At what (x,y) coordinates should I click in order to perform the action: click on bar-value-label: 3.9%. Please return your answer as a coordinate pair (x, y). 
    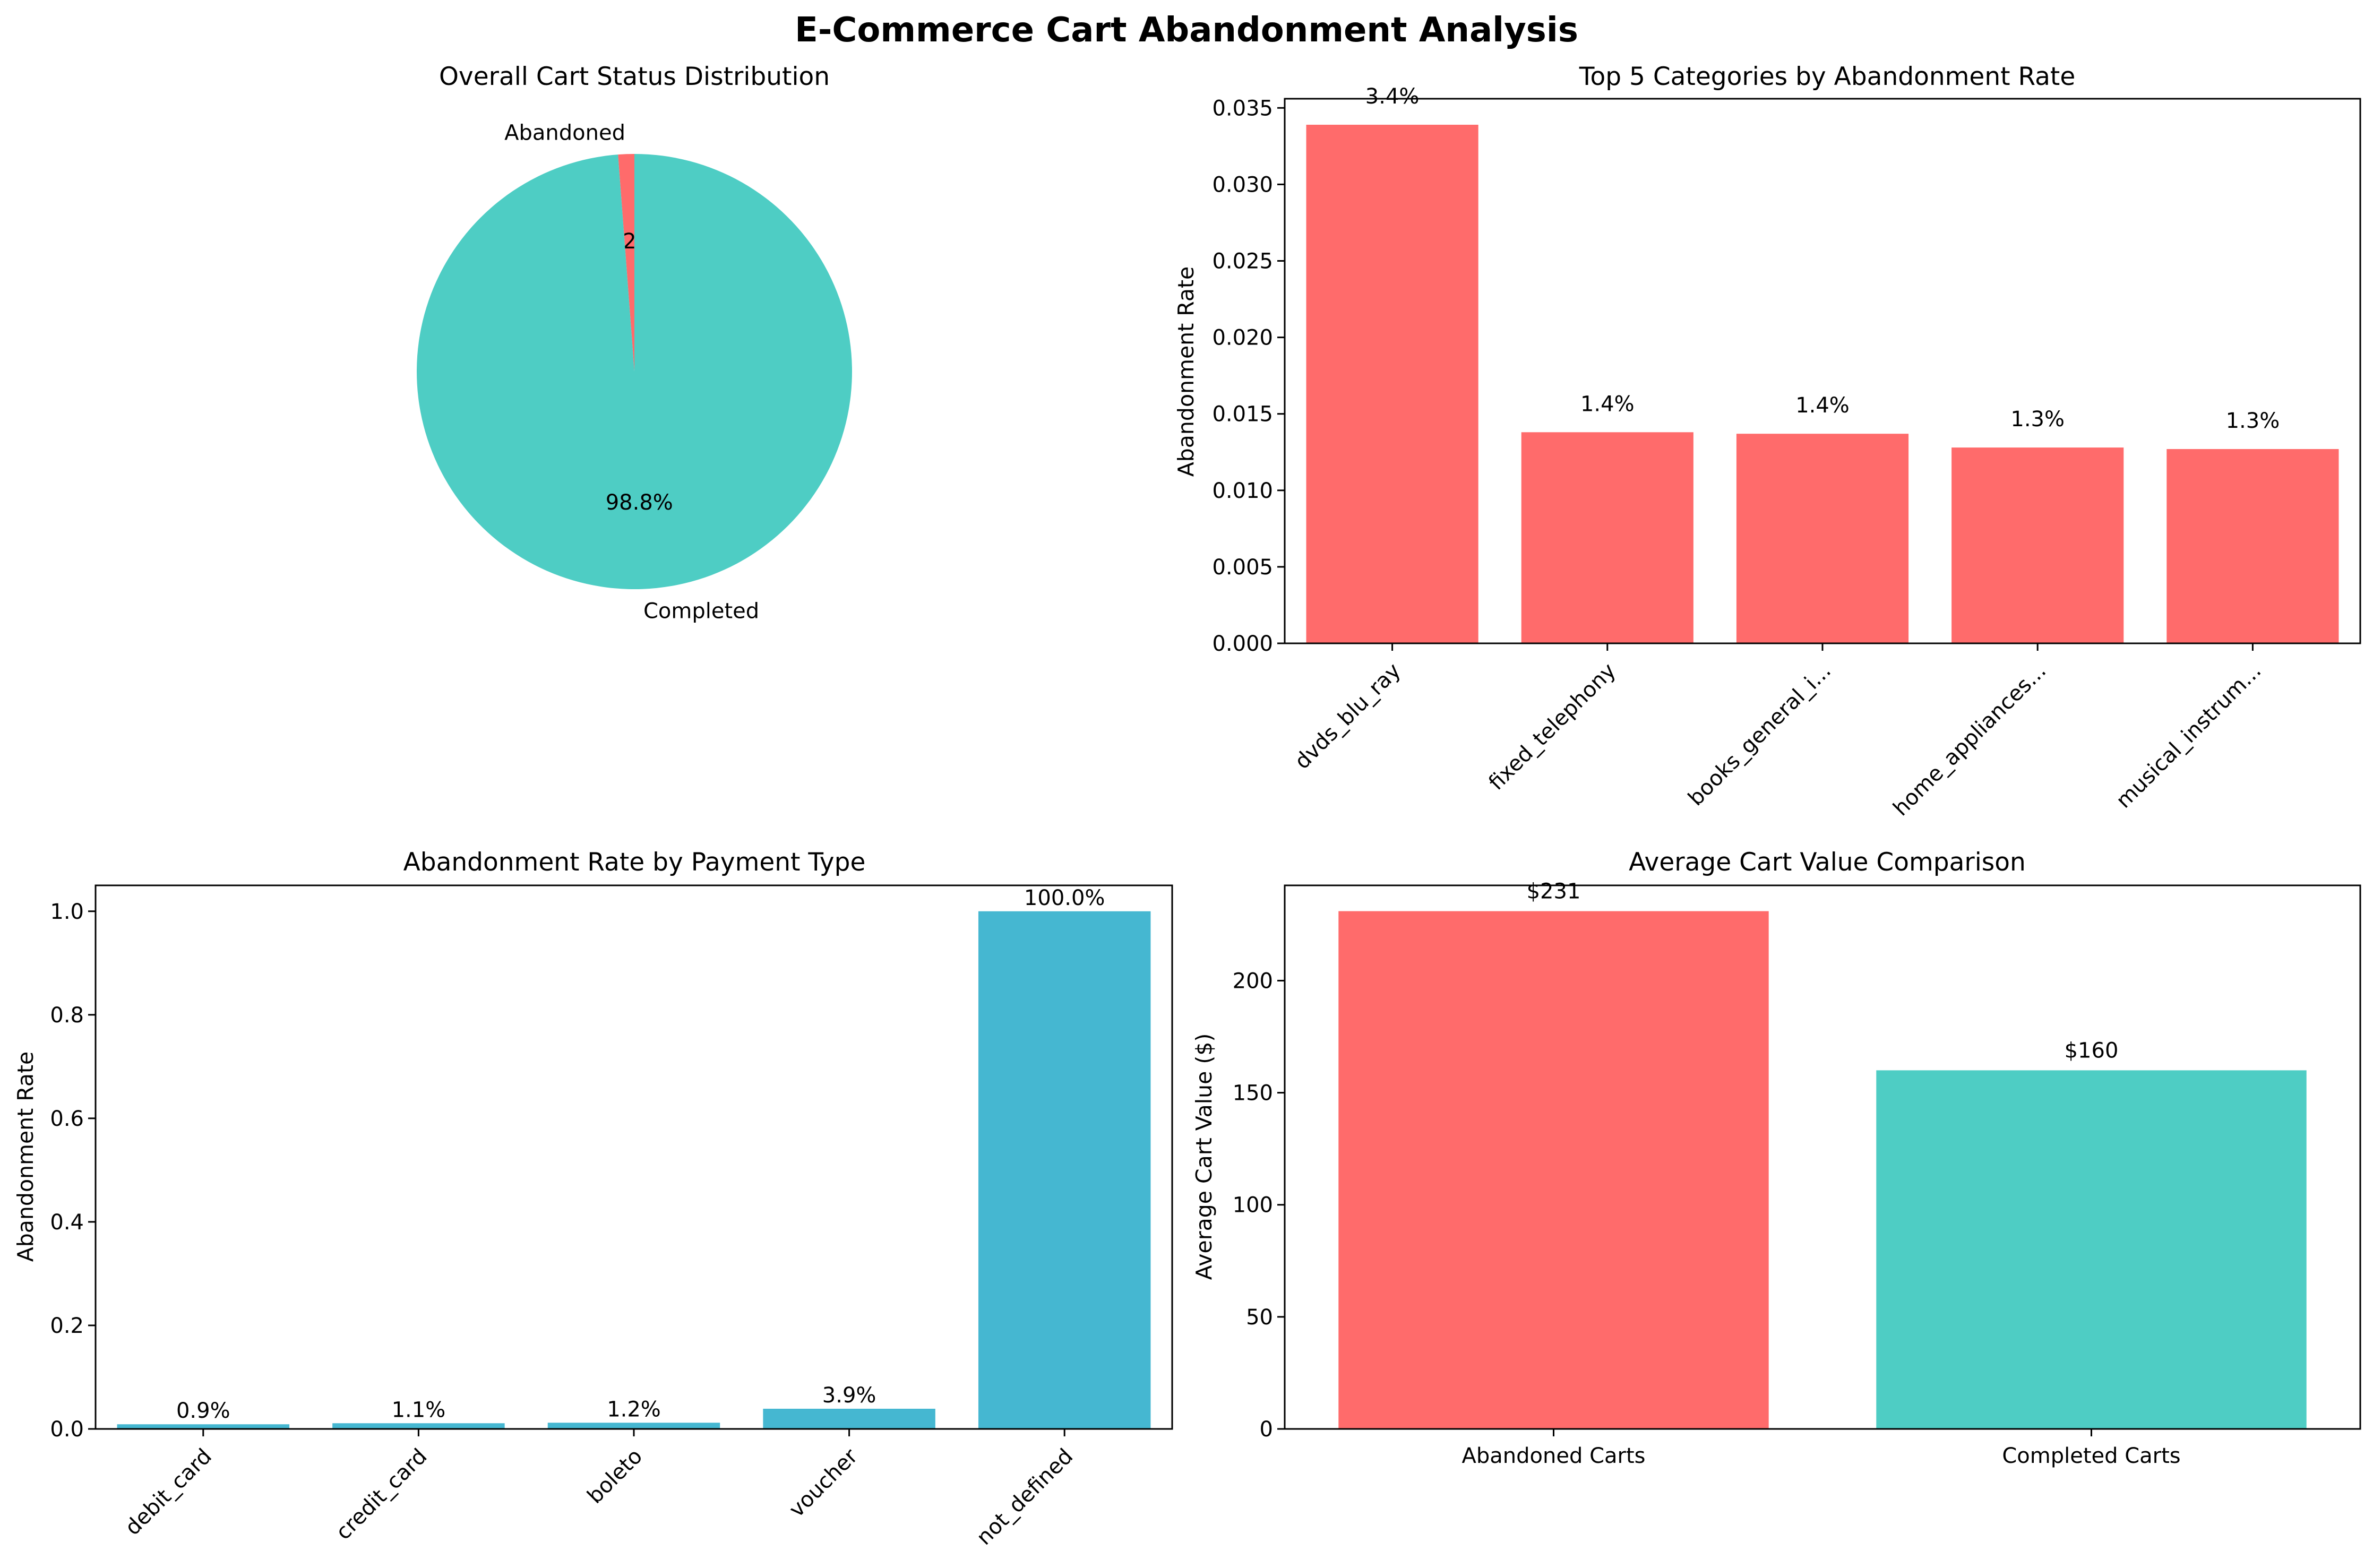
    Looking at the image, I should click on (849, 1396).